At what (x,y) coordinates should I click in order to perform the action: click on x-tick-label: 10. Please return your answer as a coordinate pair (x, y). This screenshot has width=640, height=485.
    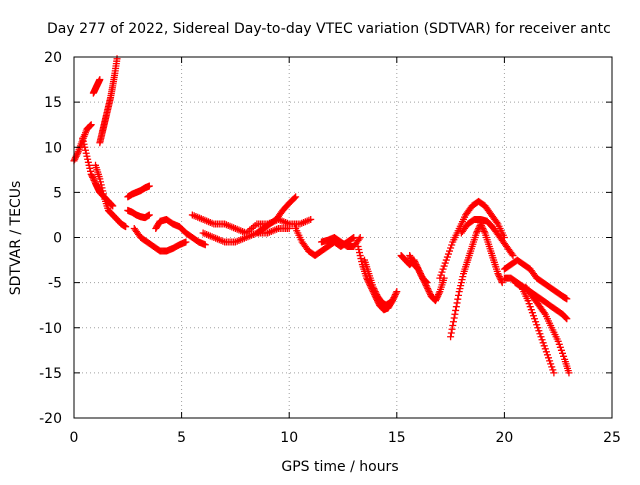
    Looking at the image, I should click on (289, 438).